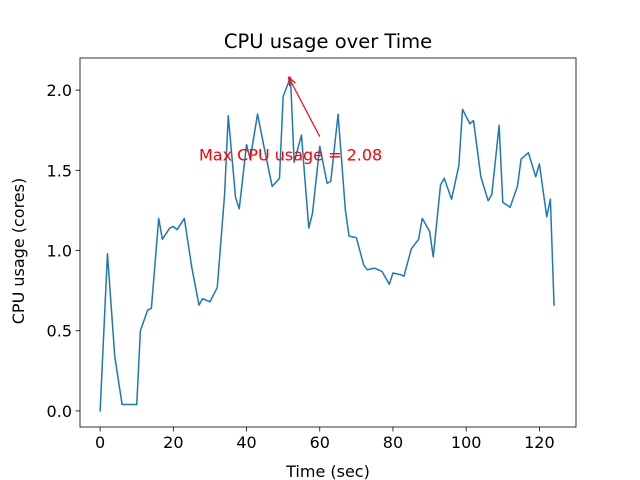 Image resolution: width=640 pixels, height=480 pixels. I want to click on x-tick-label: 60, so click(320, 442).